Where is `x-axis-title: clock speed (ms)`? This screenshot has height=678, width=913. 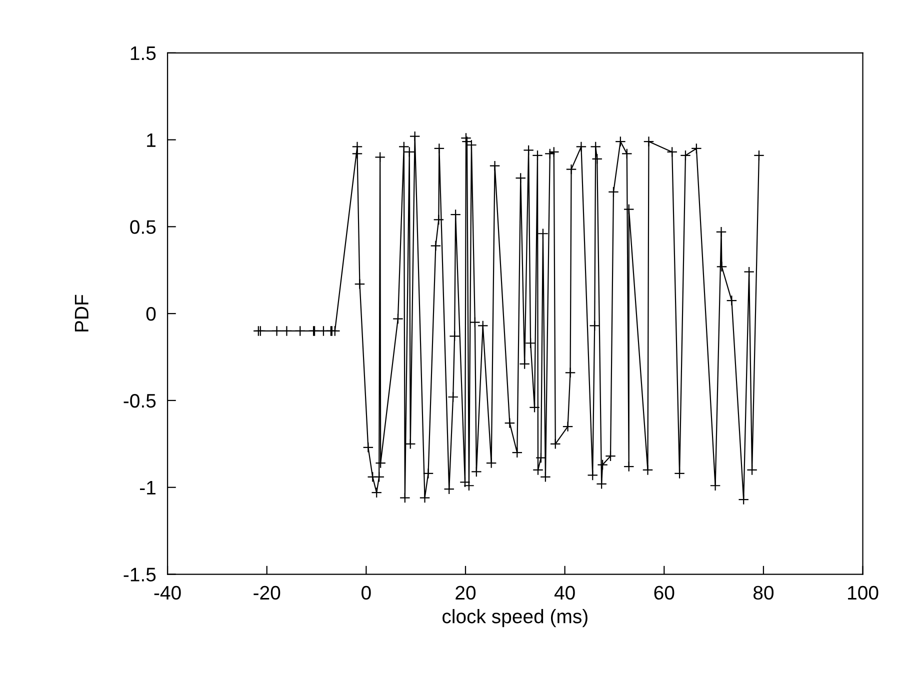 x-axis-title: clock speed (ms) is located at coordinates (515, 618).